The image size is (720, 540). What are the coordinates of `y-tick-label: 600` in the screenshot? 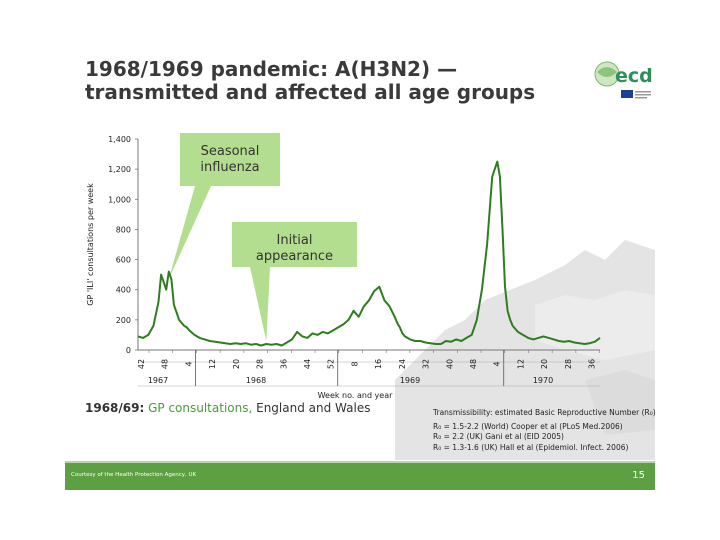 It's located at (123, 260).